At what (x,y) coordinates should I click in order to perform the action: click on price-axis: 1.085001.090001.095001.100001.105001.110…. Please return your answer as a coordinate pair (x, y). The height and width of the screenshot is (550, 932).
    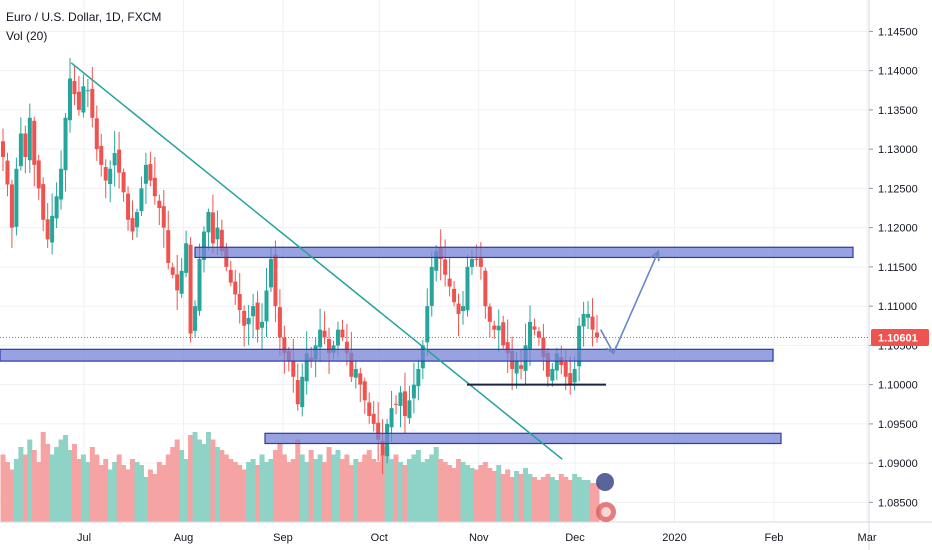
    Looking at the image, I should click on (893, 267).